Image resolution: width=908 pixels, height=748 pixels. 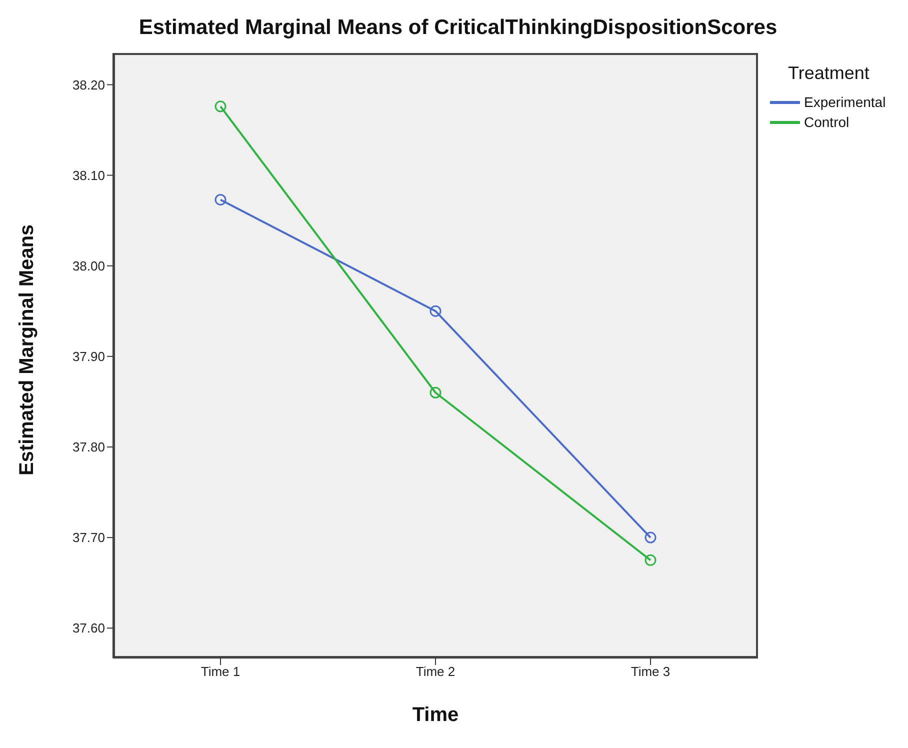 I want to click on legend-title: Treatment, so click(x=829, y=73).